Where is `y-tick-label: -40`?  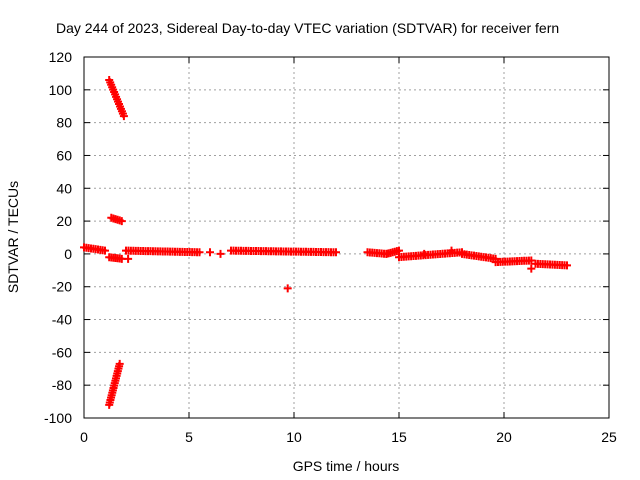 y-tick-label: -40 is located at coordinates (62, 320).